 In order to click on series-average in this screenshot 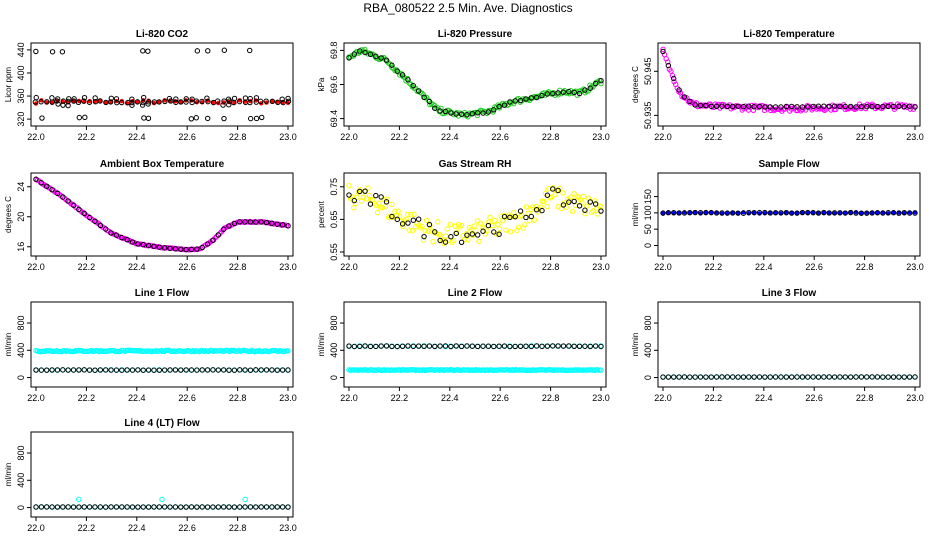, I will do `click(162, 370)`.